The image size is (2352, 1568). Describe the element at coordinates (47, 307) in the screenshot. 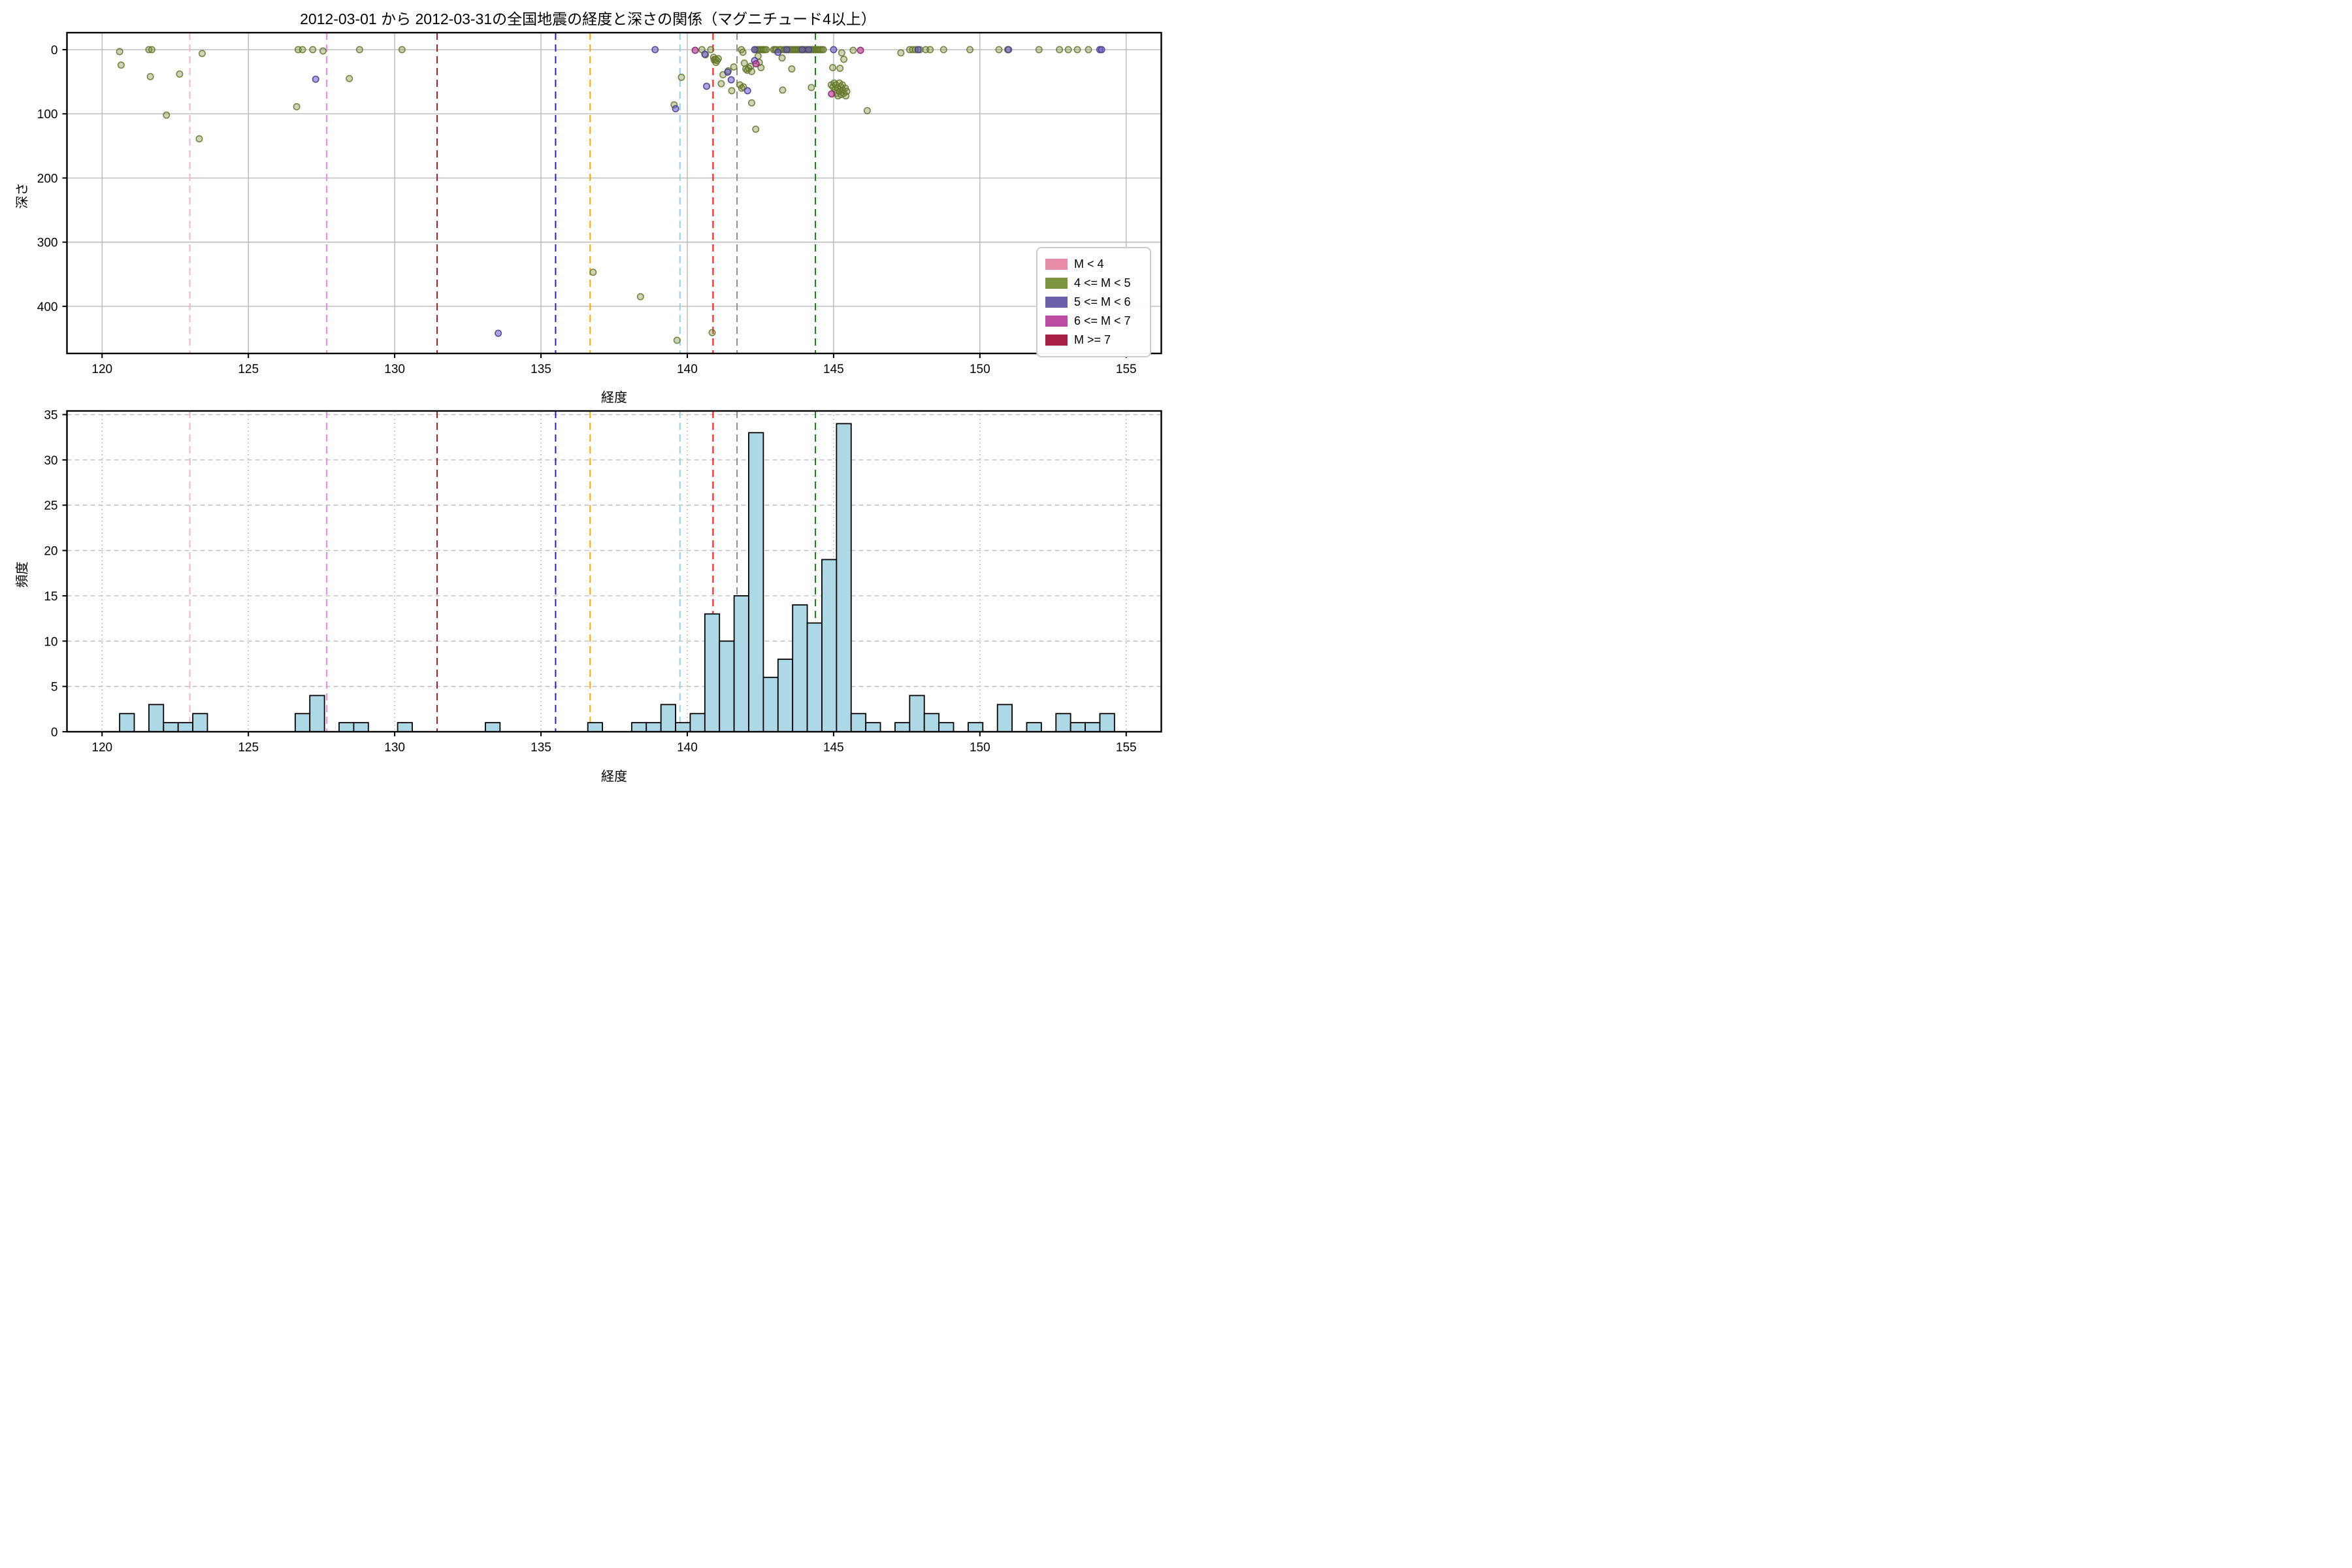

I see `y-tick-label: 400` at that location.